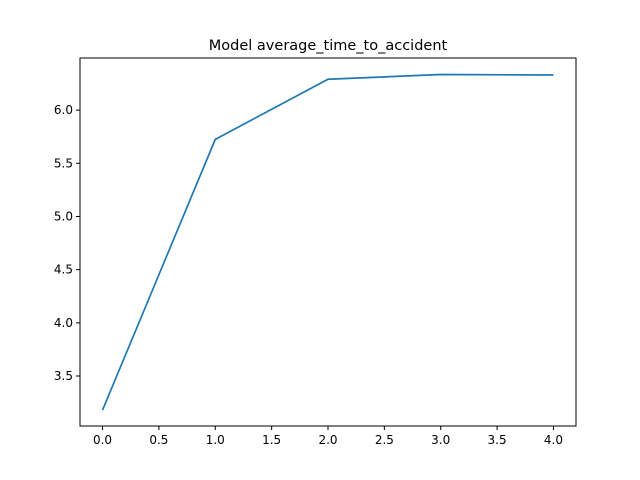  I want to click on chart-title: Model average_time_to_accident, so click(328, 46).